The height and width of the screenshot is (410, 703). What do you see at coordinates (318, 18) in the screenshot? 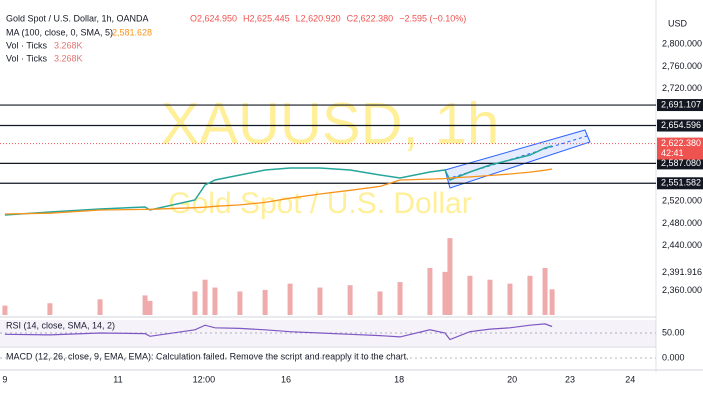
I see `ohlc-value: L2,620.920` at bounding box center [318, 18].